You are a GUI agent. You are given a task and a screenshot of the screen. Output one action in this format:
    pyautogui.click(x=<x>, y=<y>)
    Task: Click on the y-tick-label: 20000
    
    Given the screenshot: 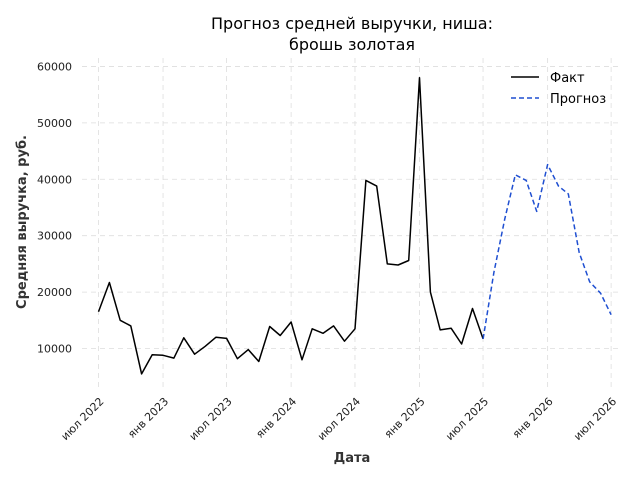 What is the action you would take?
    pyautogui.click(x=54, y=292)
    